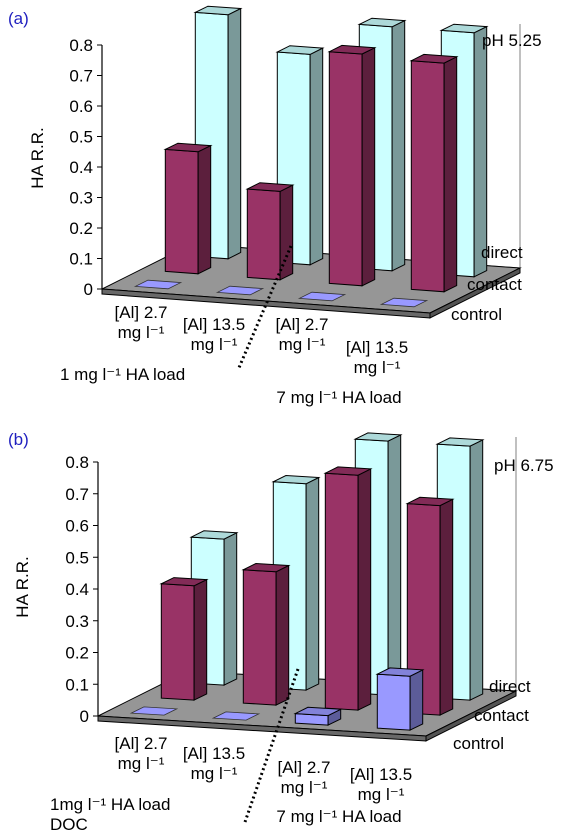 This screenshot has width=564, height=838. I want to click on group-separator, so click(271, 745).